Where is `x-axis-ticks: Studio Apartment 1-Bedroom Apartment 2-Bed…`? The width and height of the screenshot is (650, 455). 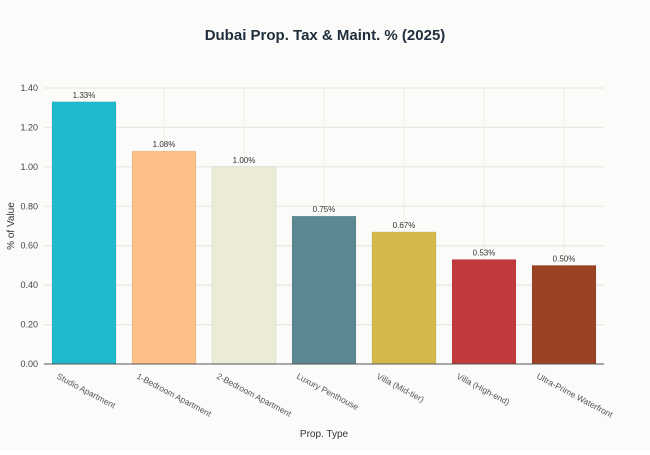 x-axis-ticks: Studio Apartment 1-Bedroom Apartment 2-Bed… is located at coordinates (335, 395).